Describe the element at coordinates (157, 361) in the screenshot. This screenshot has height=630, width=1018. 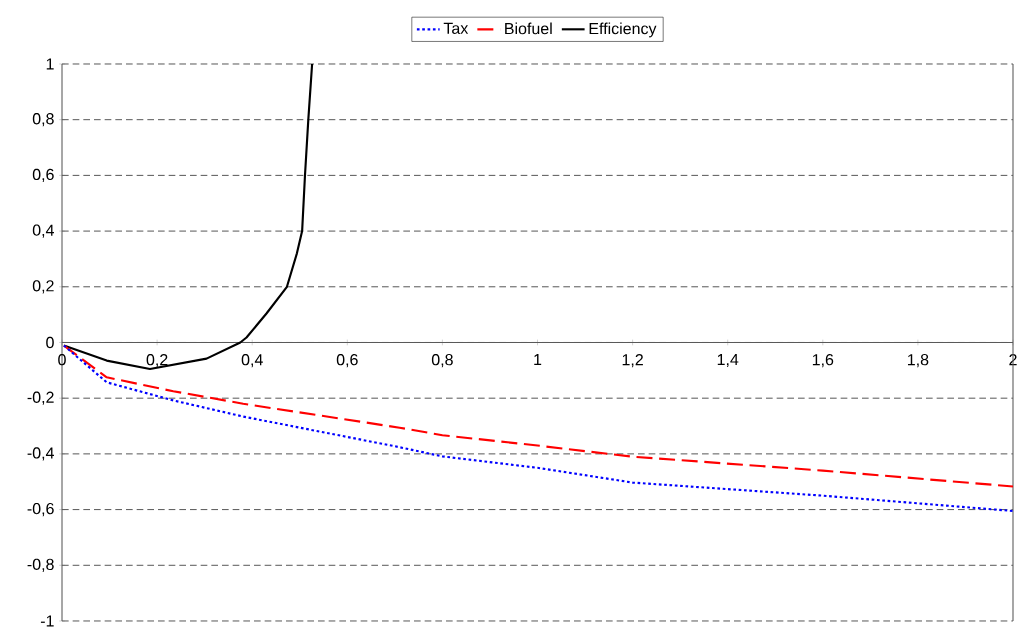
I see `x-tick-label: 0,2` at that location.